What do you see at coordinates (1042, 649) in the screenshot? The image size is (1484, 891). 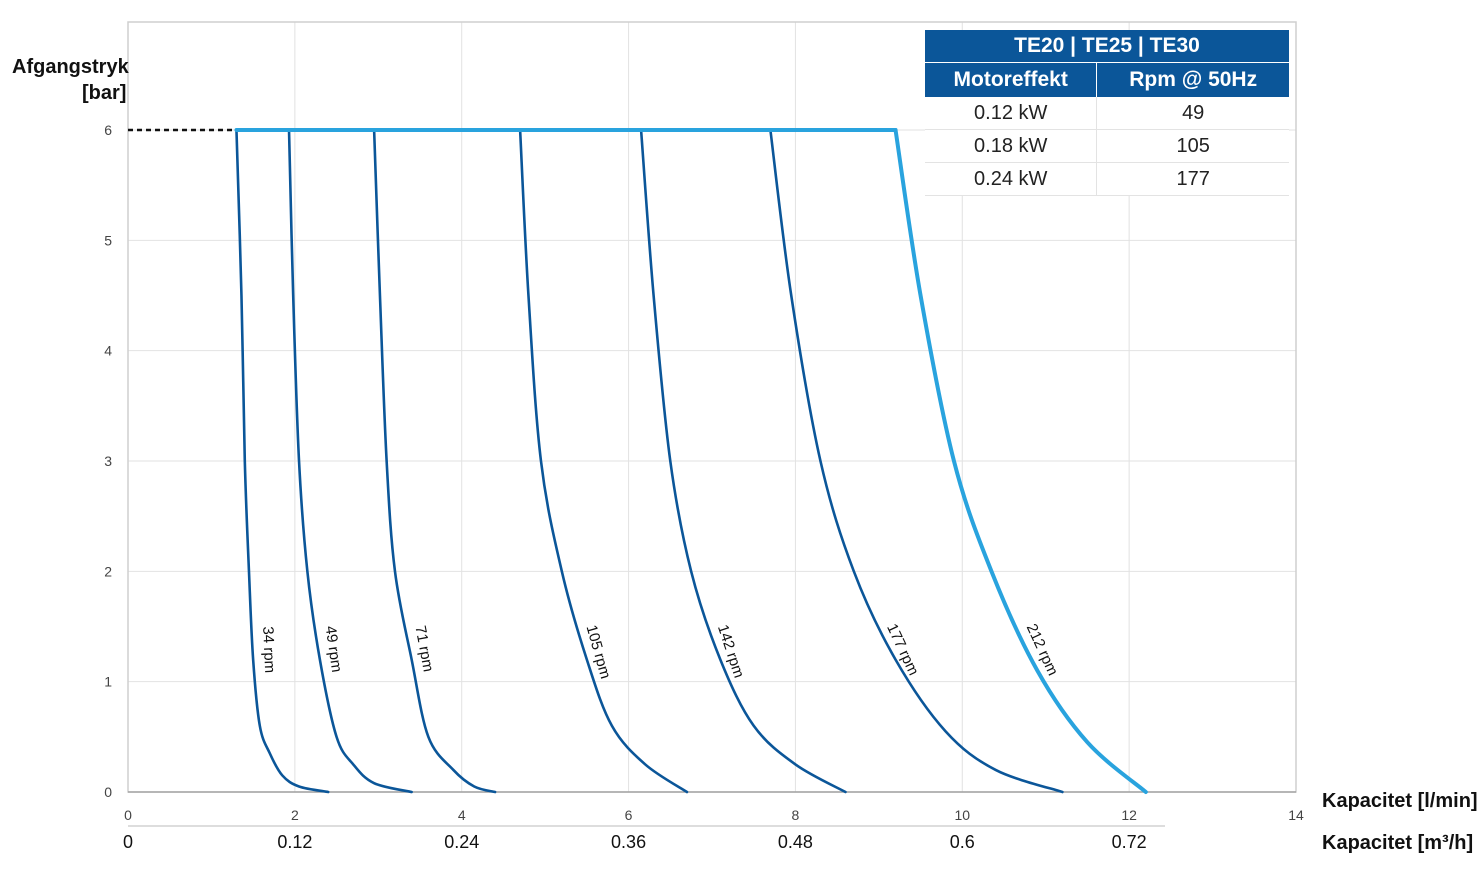 I see `curve-label: 212 rpm` at bounding box center [1042, 649].